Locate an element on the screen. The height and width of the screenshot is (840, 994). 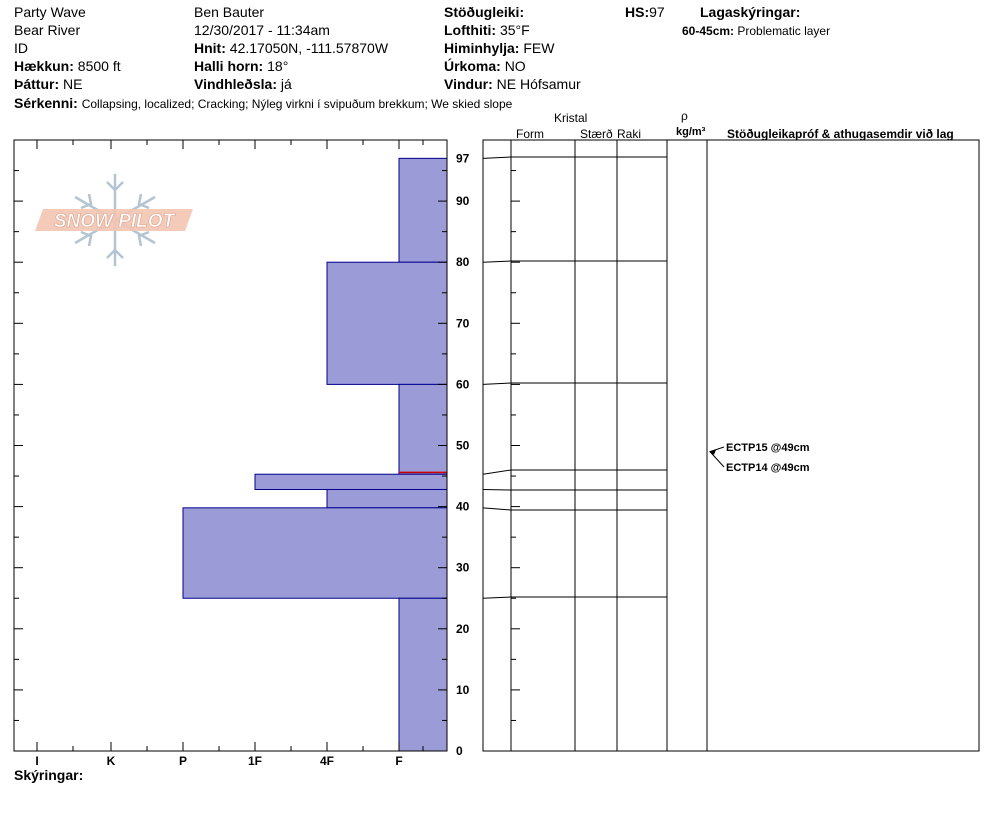
depth-tick-label-90: 90 is located at coordinates (463, 201).